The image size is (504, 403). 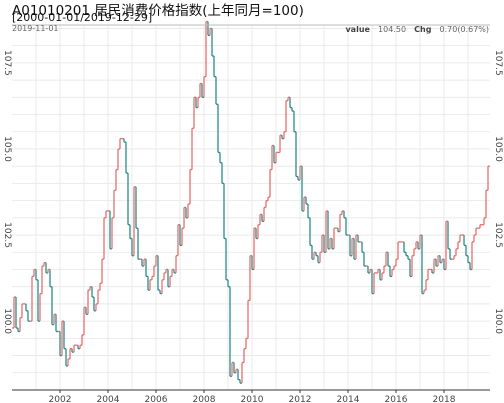 What do you see at coordinates (498, 149) in the screenshot?
I see `y-tick-label-right: 105.0` at bounding box center [498, 149].